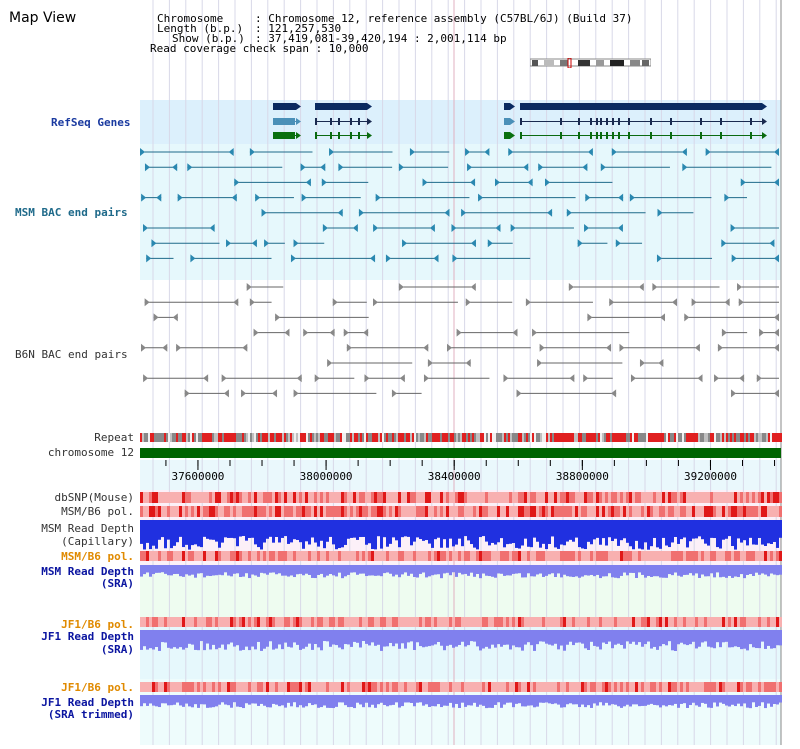 The width and height of the screenshot is (800, 749). What do you see at coordinates (91, 122) in the screenshot?
I see `refseq-genes-label: RefSeq Genes` at bounding box center [91, 122].